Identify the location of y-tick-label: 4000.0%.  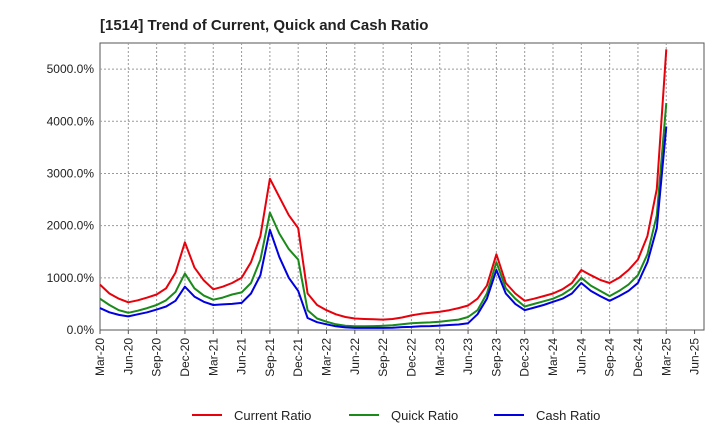
(71, 121).